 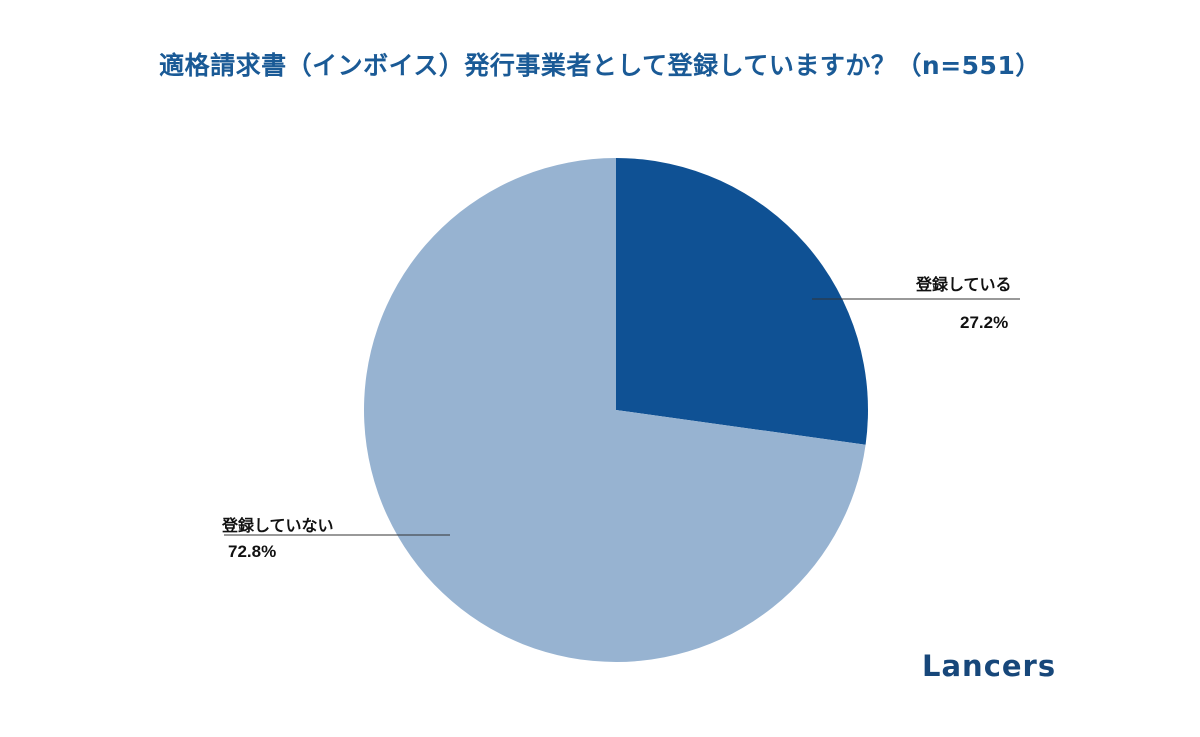 What do you see at coordinates (252, 551) in the screenshot?
I see `slice-value-not-registered: 72.8%` at bounding box center [252, 551].